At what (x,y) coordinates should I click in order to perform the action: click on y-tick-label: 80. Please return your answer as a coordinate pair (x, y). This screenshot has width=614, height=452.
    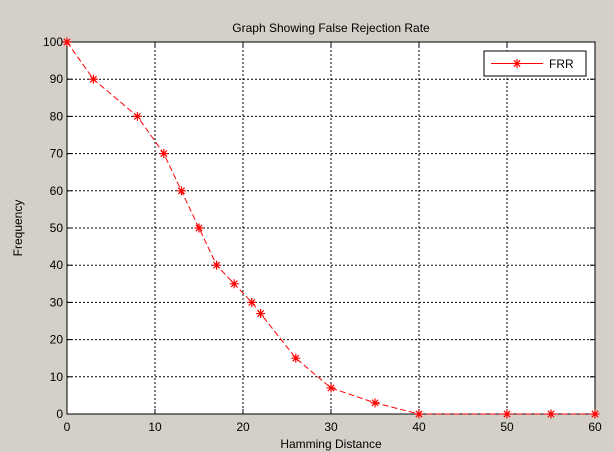
    Looking at the image, I should click on (57, 116).